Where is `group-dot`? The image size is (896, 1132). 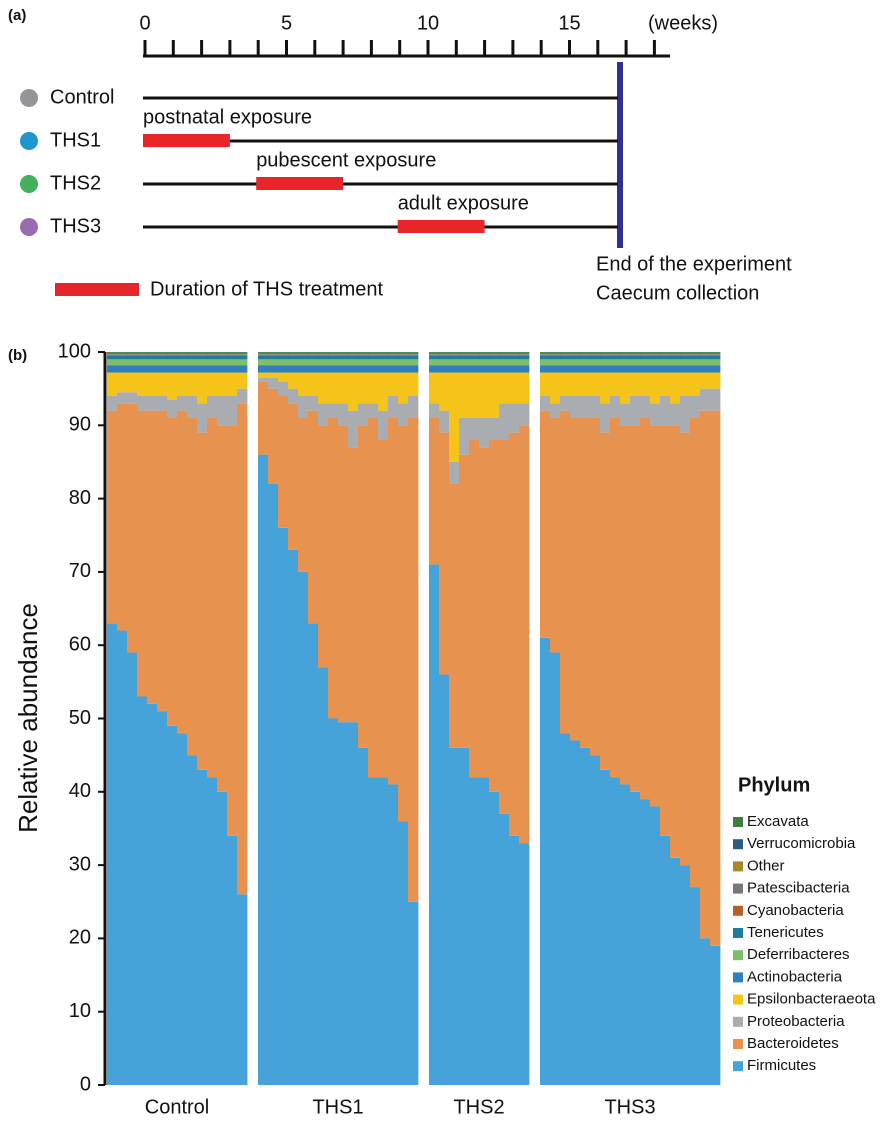
group-dot is located at coordinates (29, 227).